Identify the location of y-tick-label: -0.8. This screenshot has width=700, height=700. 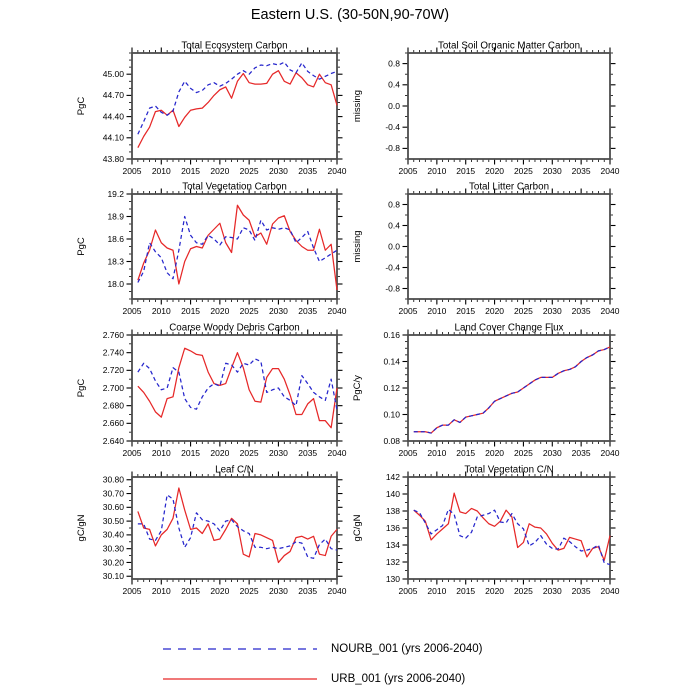
(392, 148).